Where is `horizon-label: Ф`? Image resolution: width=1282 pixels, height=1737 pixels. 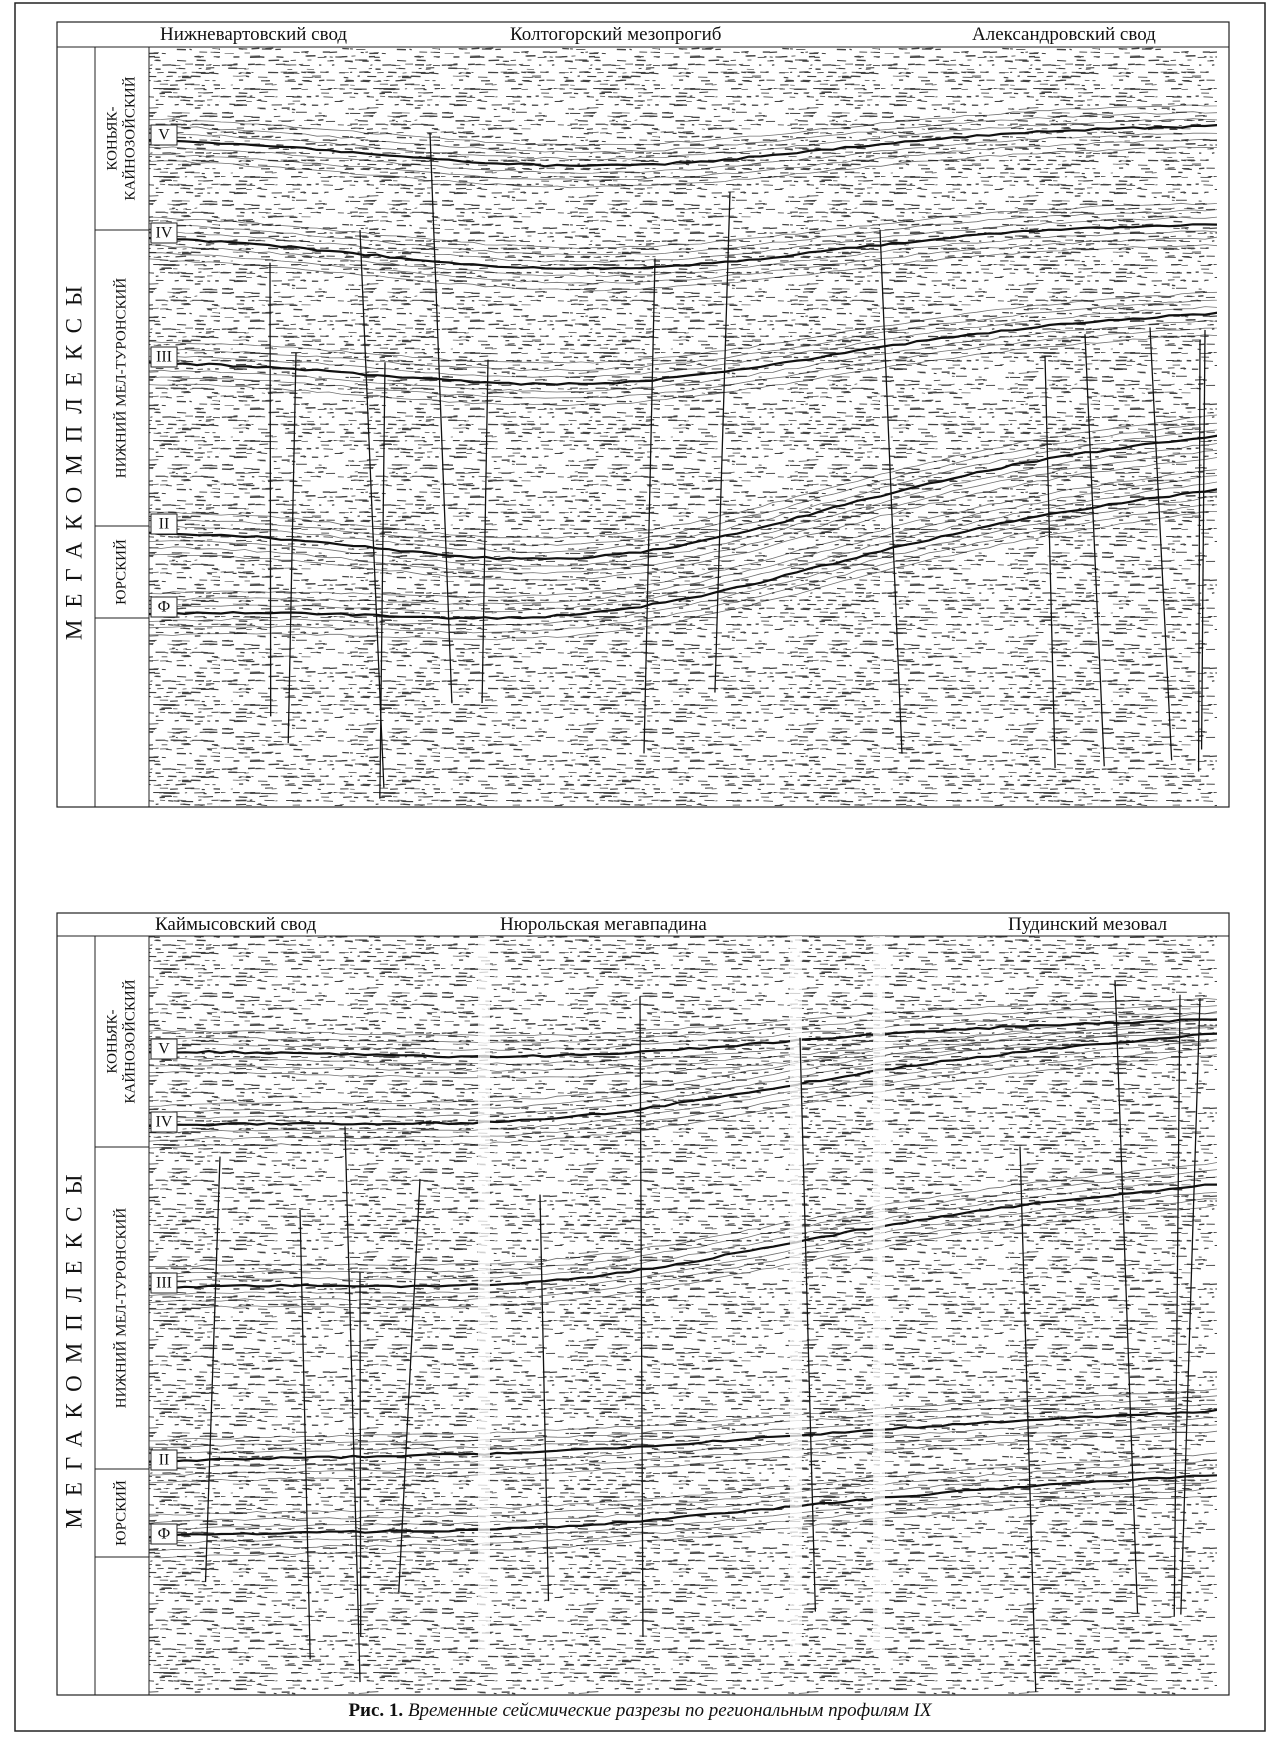
horizon-label: Ф is located at coordinates (164, 607).